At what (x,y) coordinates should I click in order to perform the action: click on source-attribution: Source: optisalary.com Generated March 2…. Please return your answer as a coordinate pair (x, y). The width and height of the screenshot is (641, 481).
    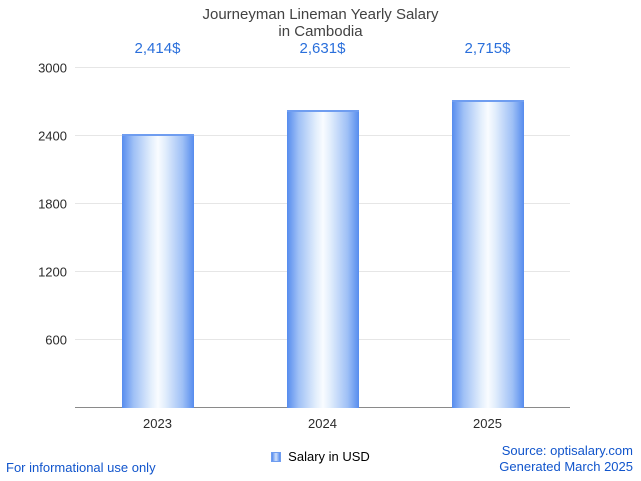
    Looking at the image, I should click on (566, 459).